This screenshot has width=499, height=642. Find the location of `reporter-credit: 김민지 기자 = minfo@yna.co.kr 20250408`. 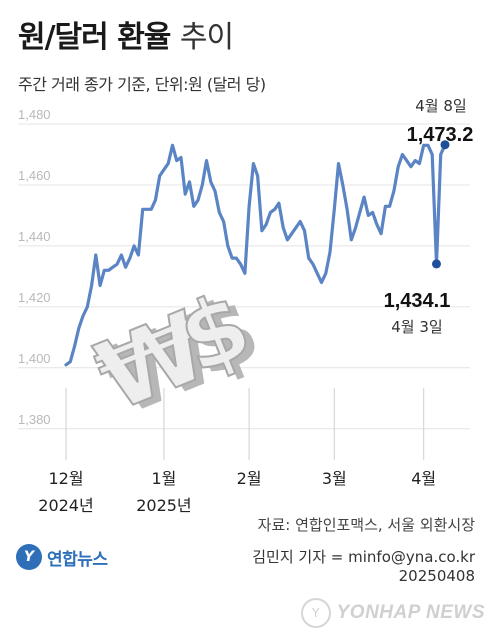

reporter-credit: 김민지 기자 = minfo@yna.co.kr 20250408 is located at coordinates (363, 567).